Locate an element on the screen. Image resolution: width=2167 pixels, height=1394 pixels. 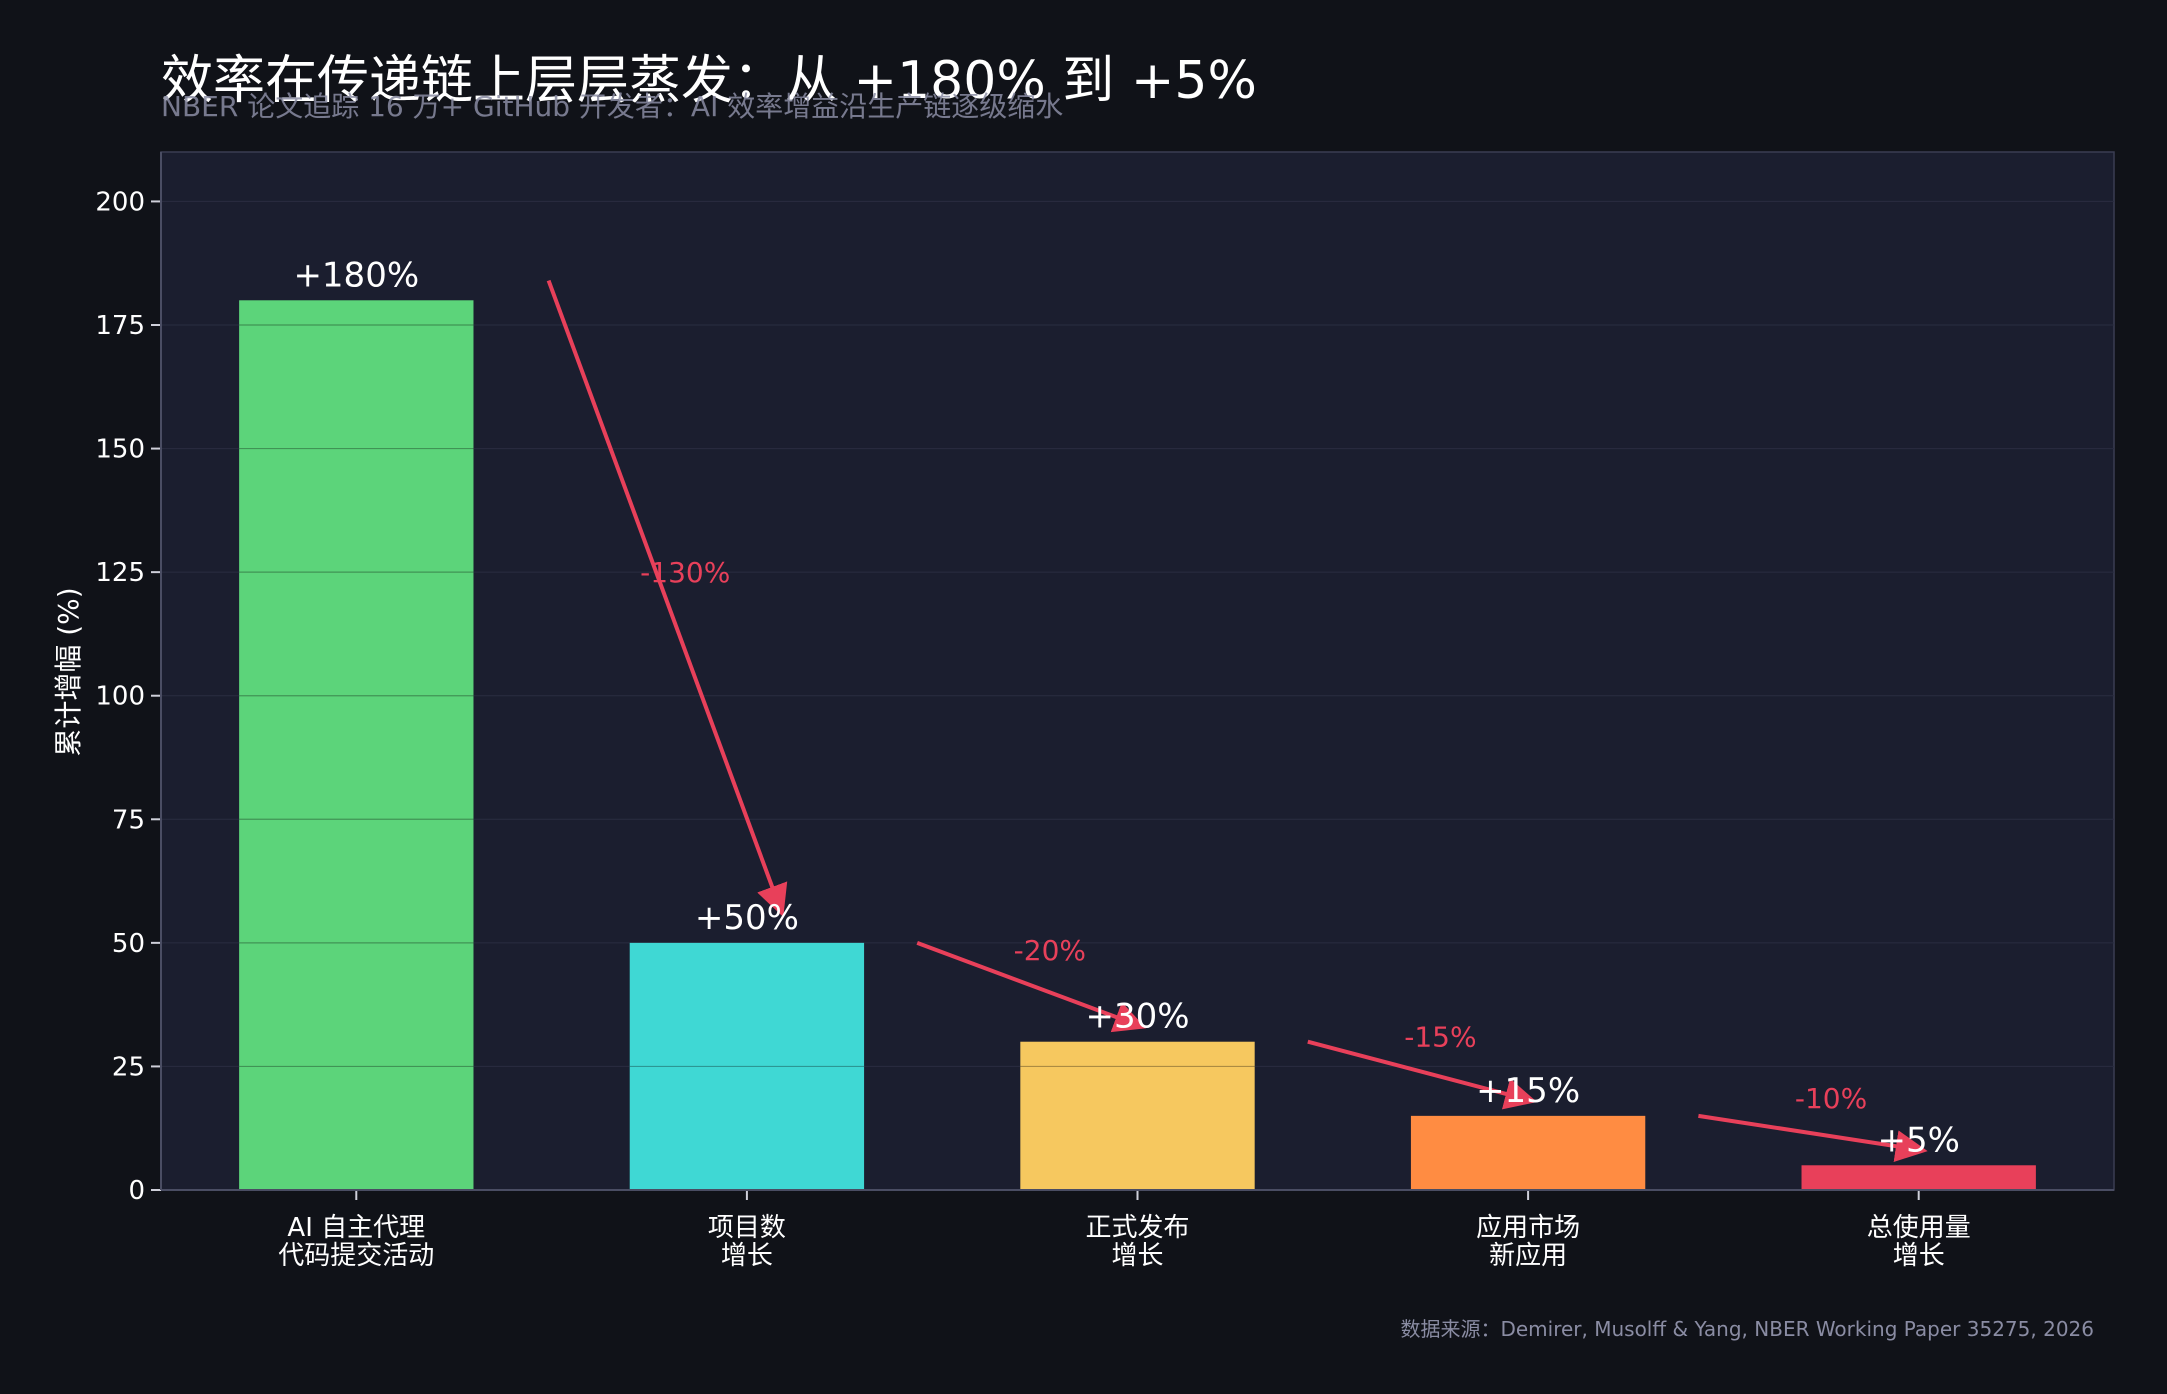
value-label: +180% is located at coordinates (356, 275).